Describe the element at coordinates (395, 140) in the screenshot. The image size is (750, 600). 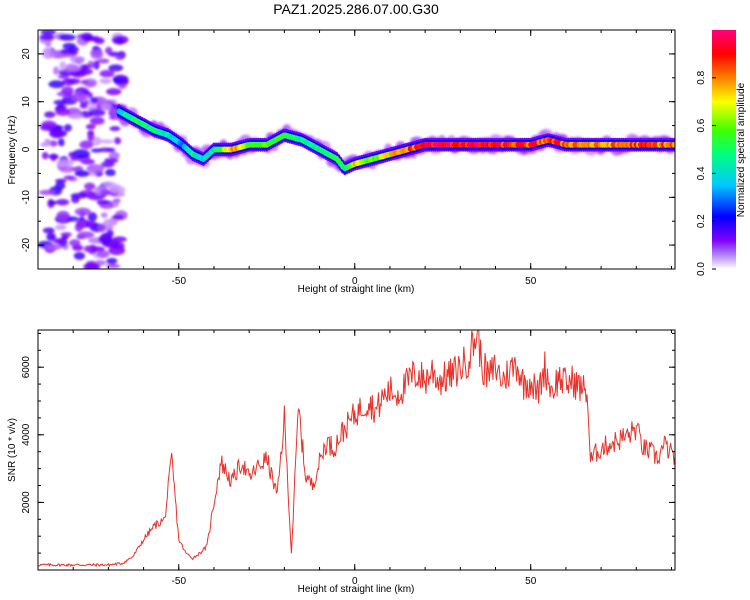
I see `spectrogram-ridge` at that location.